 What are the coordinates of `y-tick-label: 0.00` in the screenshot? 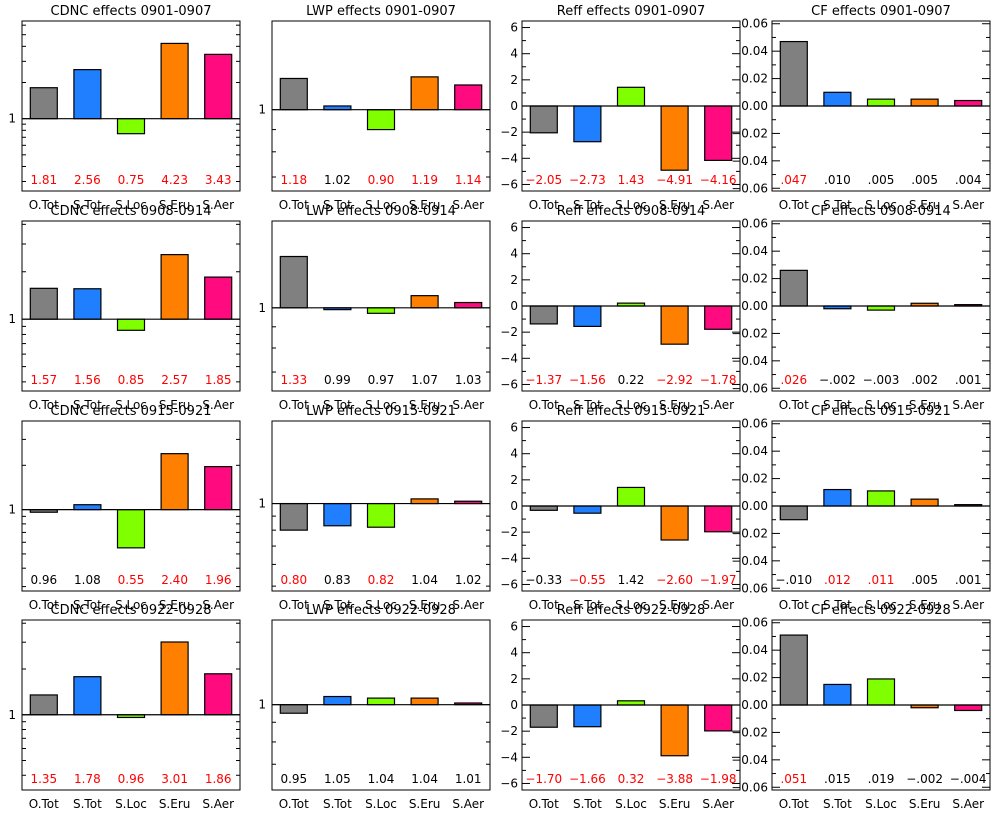 It's located at (754, 306).